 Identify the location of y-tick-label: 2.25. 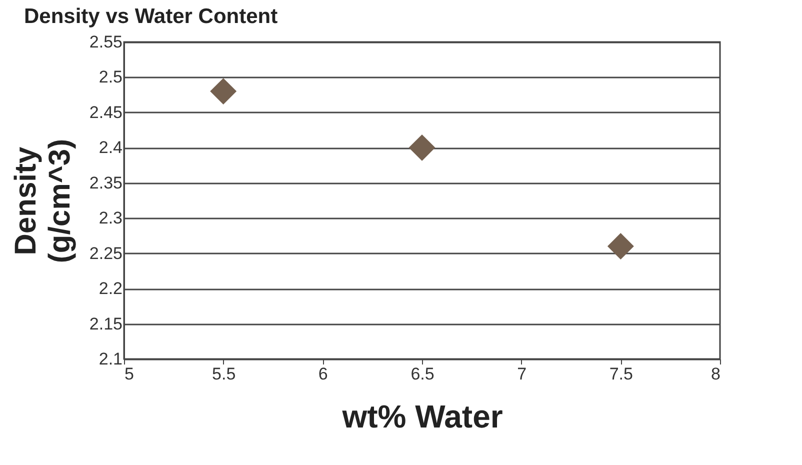
(105, 253).